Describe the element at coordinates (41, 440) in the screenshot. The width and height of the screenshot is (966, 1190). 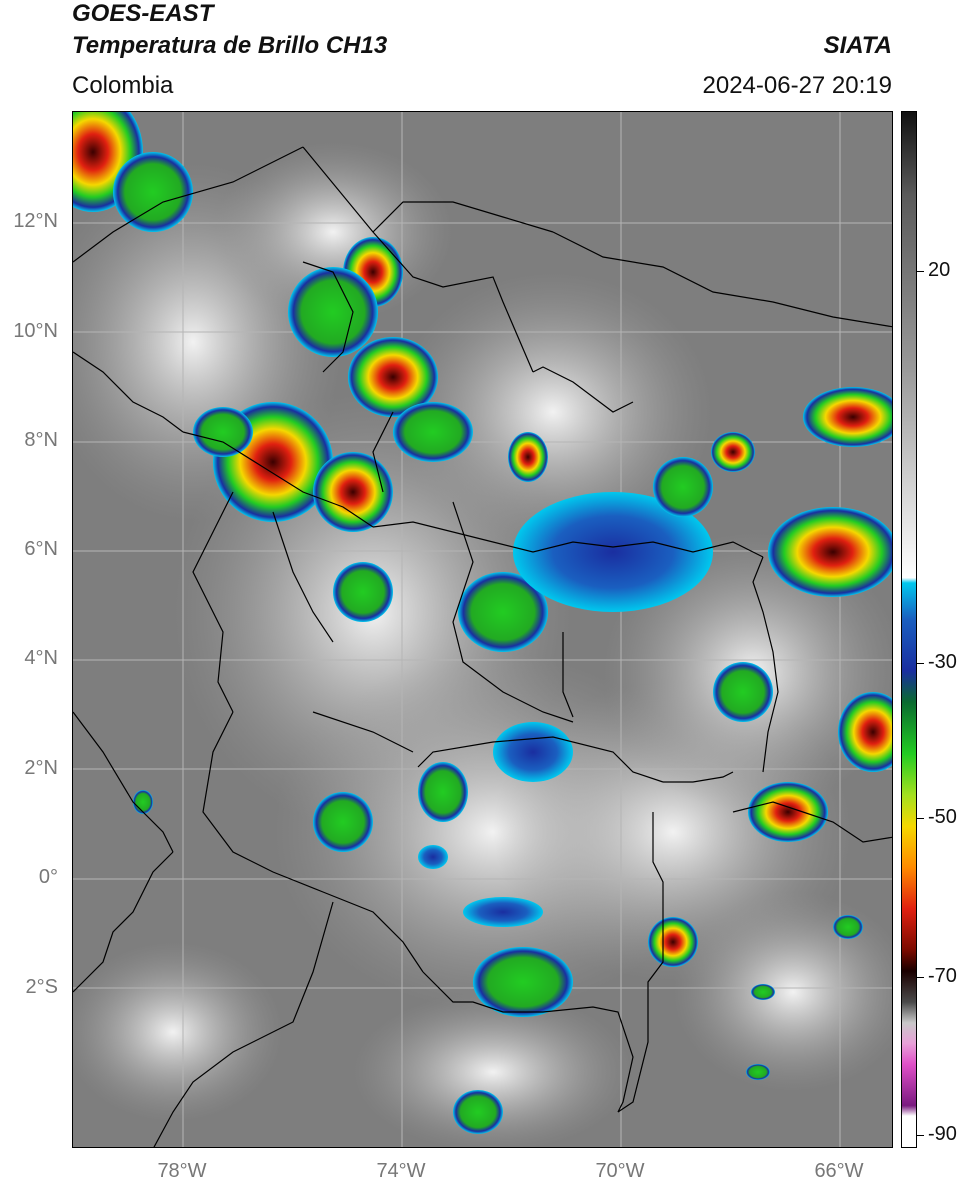
I see `lat-label-8n: 8°N` at that location.